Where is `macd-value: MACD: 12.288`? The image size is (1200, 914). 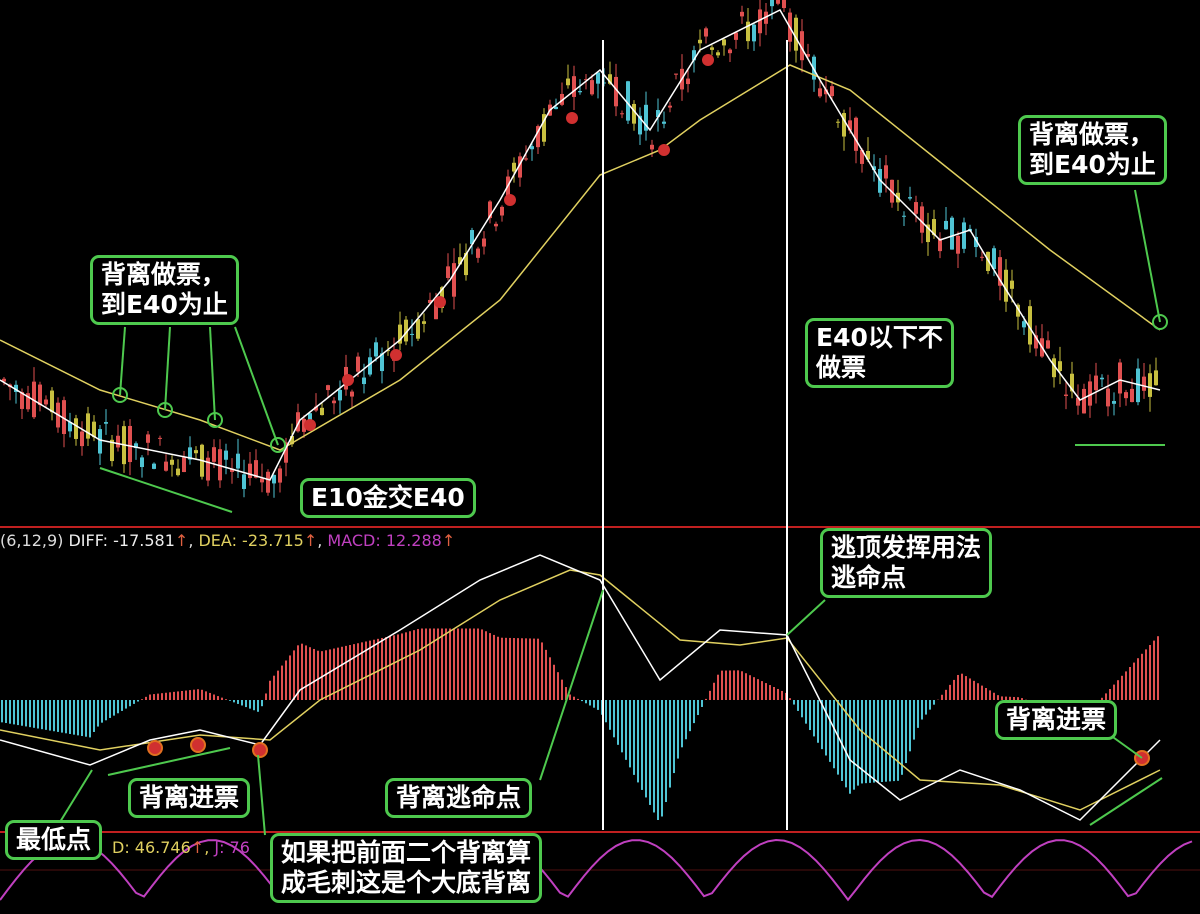
macd-value: MACD: 12.288 is located at coordinates (384, 540).